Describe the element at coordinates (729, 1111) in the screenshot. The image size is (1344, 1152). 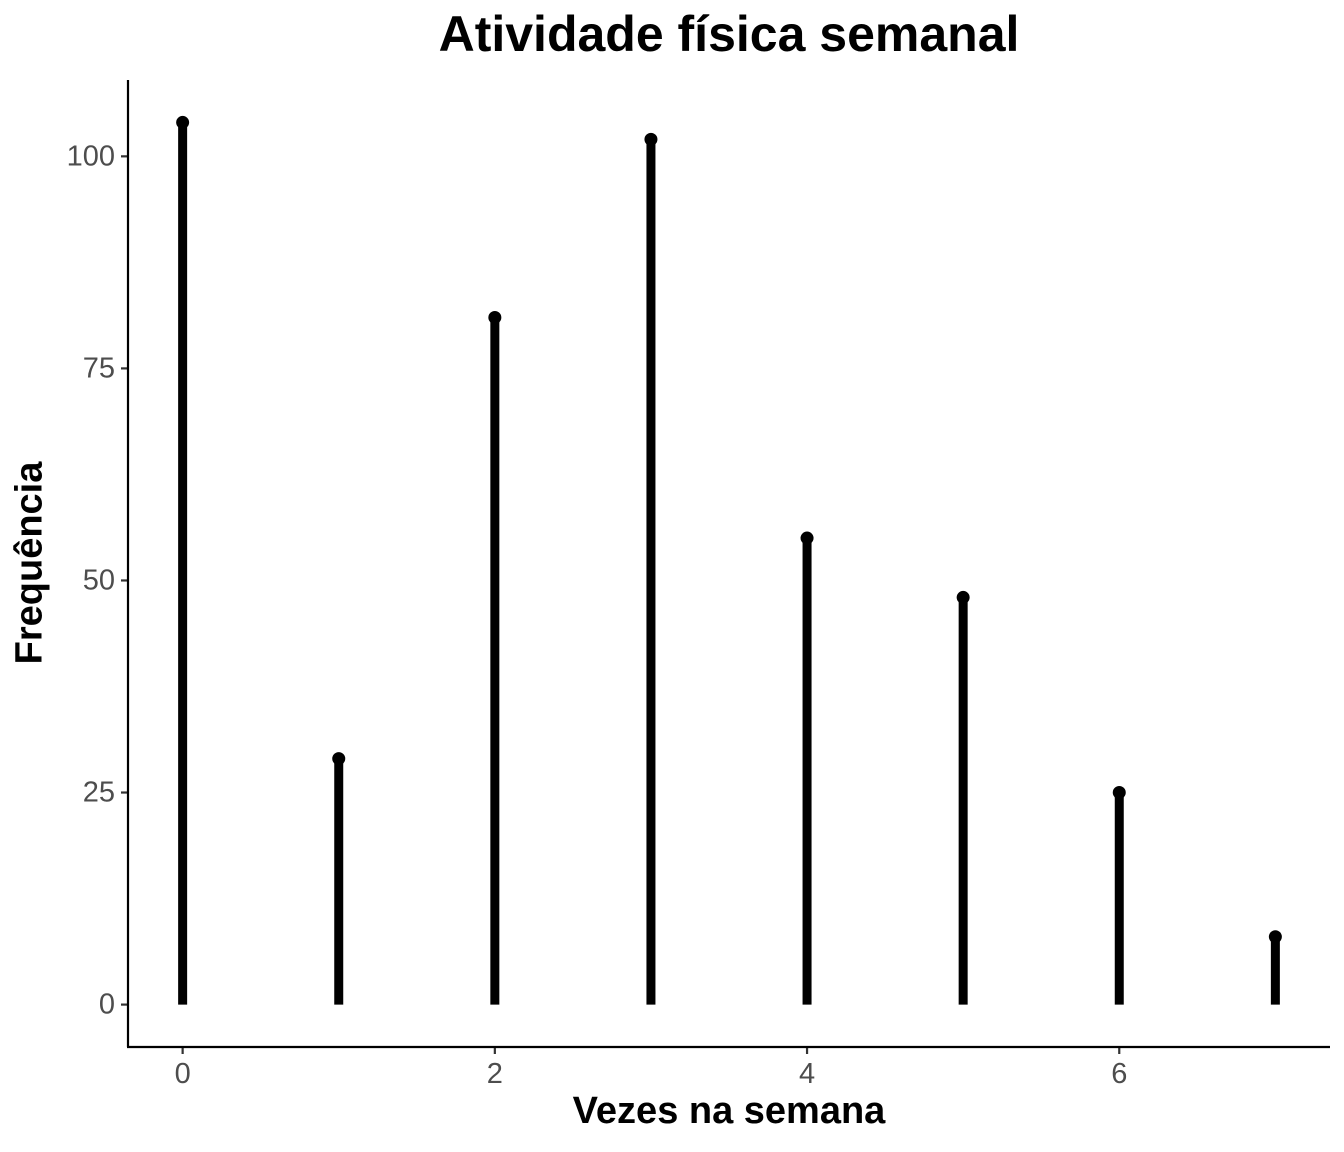
I see `x-axis-title: Vezes na semana` at that location.